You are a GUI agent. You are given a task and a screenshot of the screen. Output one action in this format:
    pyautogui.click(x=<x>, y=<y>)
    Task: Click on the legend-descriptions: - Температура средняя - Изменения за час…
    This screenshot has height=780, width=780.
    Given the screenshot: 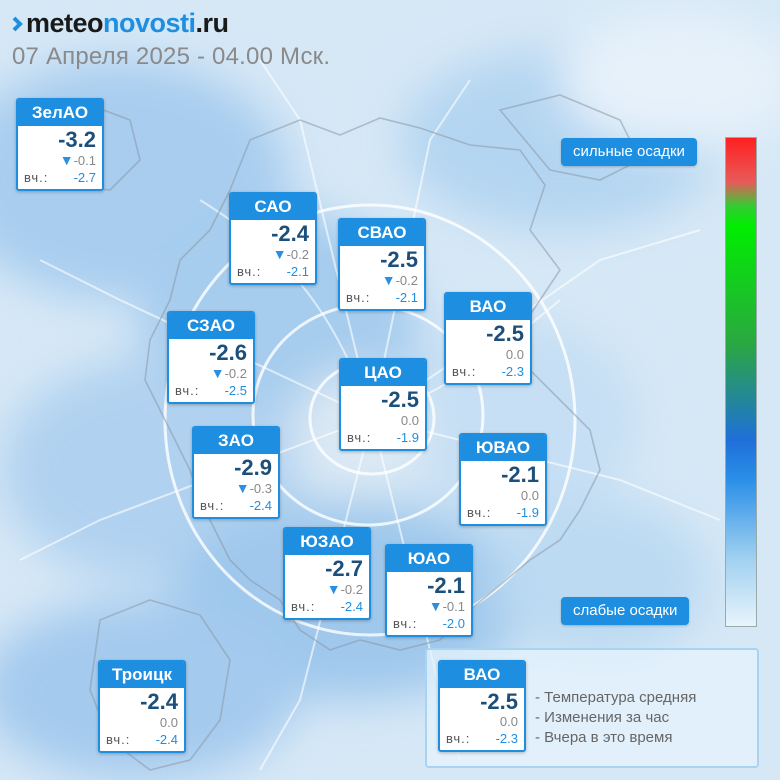 What is the action you would take?
    pyautogui.click(x=615, y=718)
    